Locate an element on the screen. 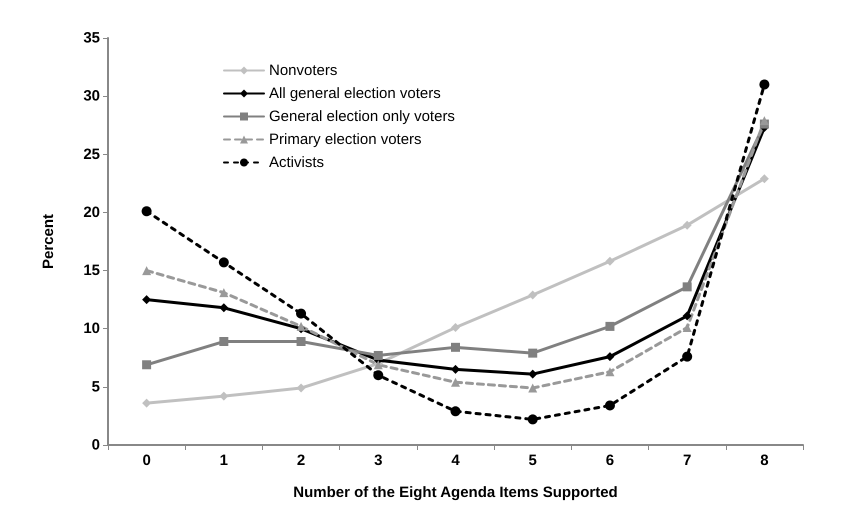 Image resolution: width=841 pixels, height=525 pixels. x-tick-label: 3 is located at coordinates (378, 460).